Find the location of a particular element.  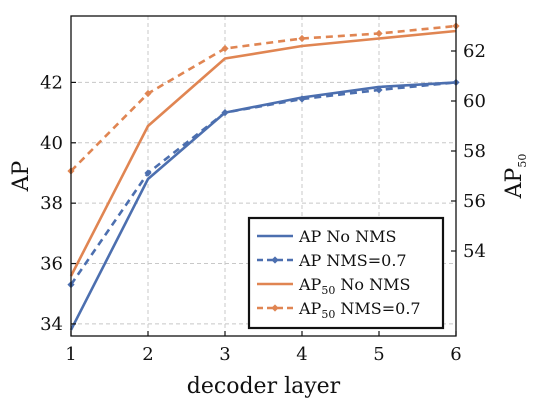

legend-label: AP50 No NMS is located at coordinates (354, 286).